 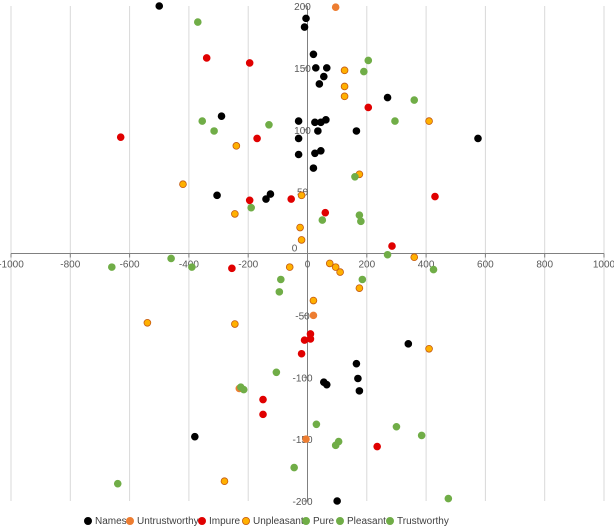 I want to click on legend-label: Unpleasant, so click(x=278, y=521).